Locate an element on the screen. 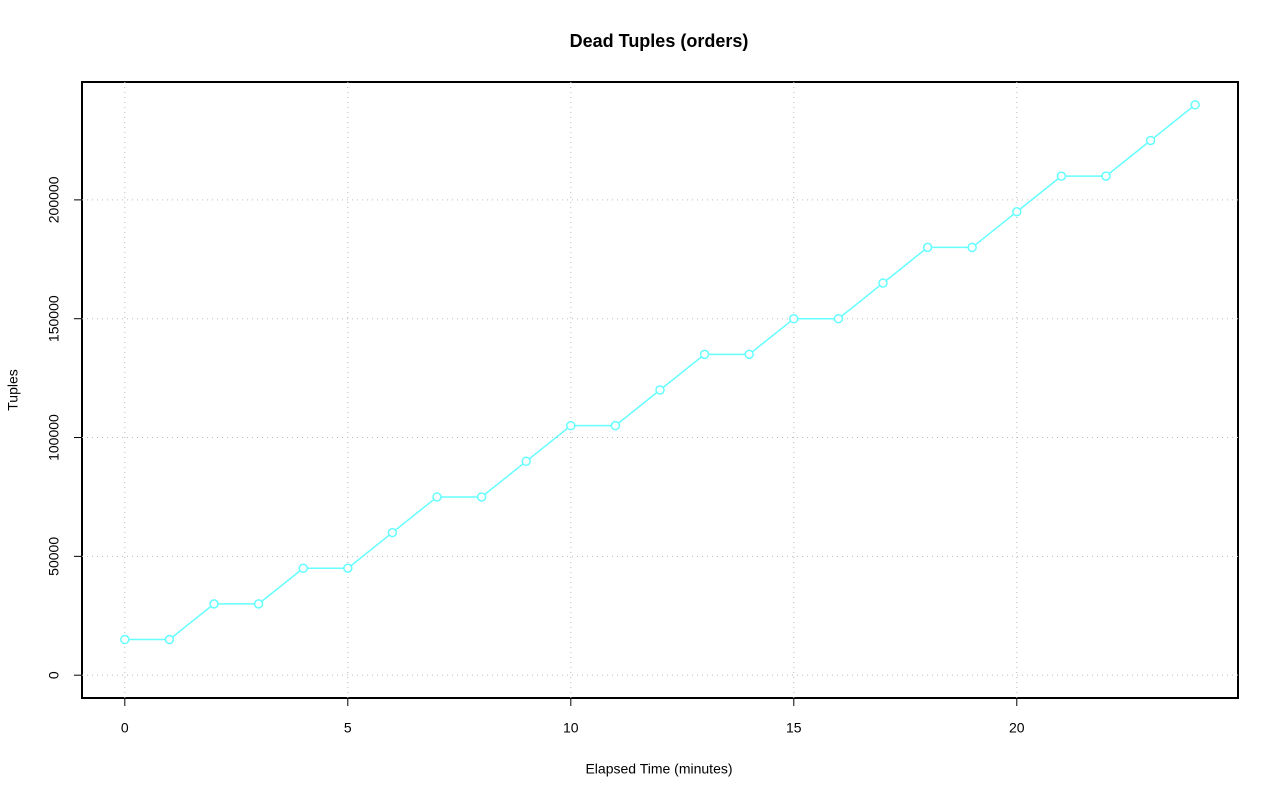 The height and width of the screenshot is (801, 1280). y-tick-label: 100000 is located at coordinates (54, 437).